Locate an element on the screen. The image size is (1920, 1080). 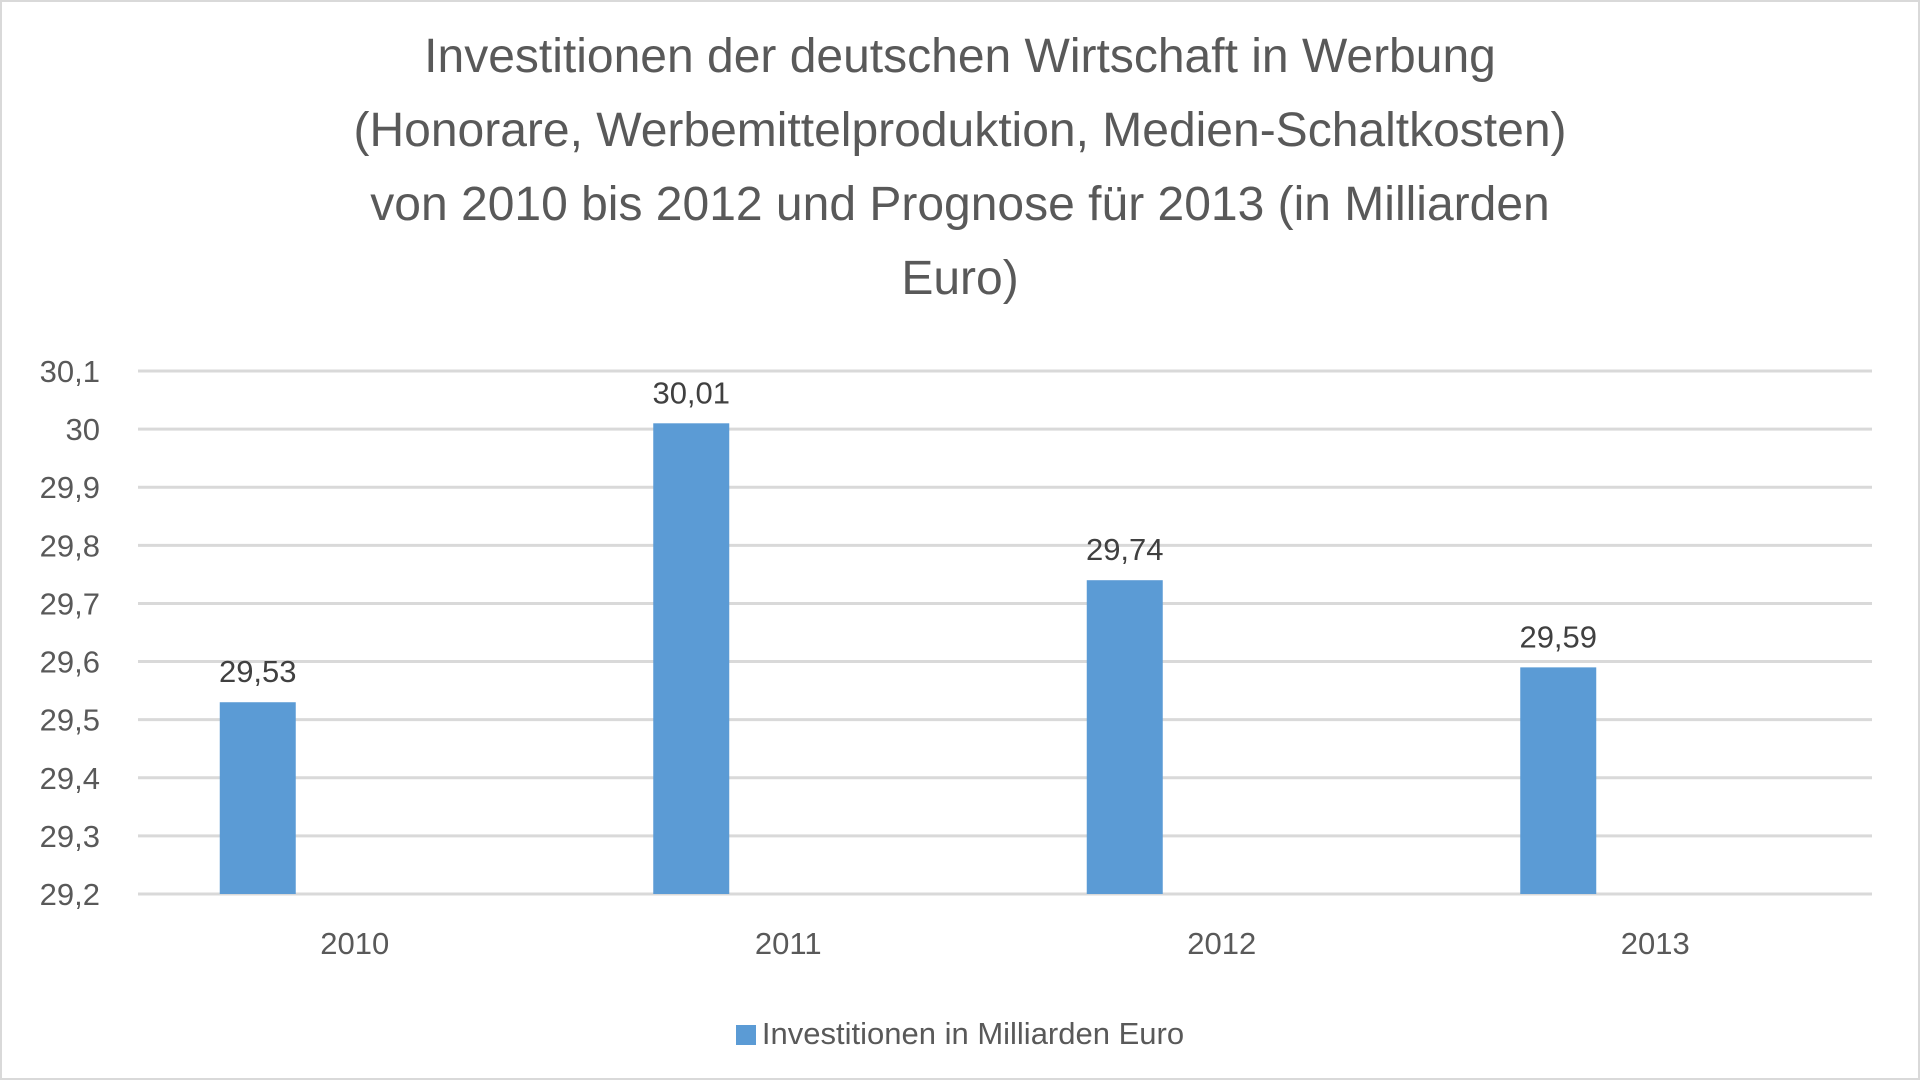
legend-swatch is located at coordinates (745, 1035).